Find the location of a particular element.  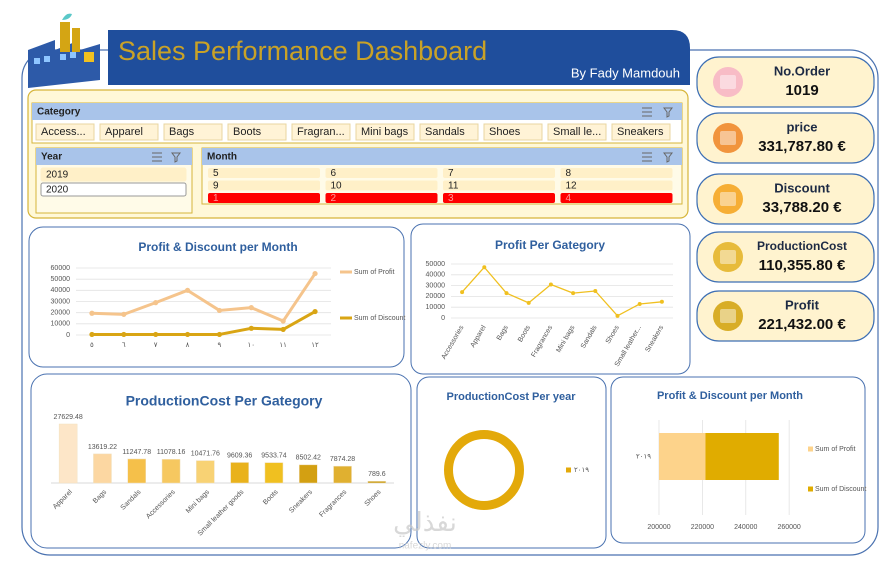

kpi-label: Profit is located at coordinates (802, 304).